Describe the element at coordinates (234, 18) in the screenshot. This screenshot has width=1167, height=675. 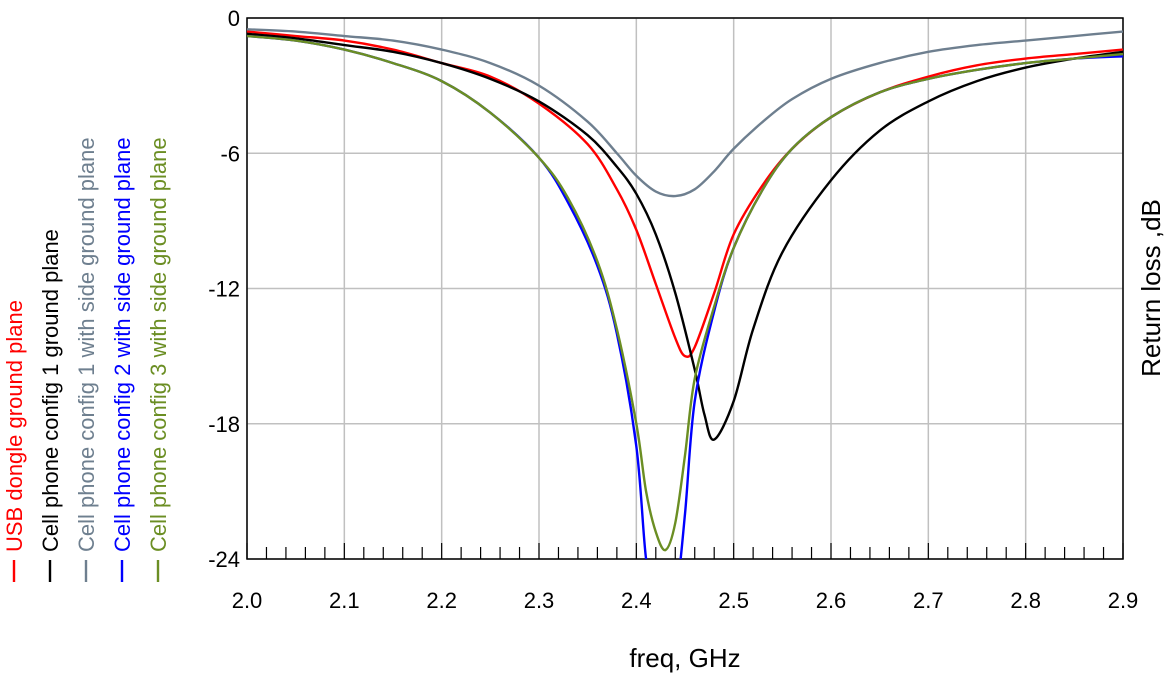
I see `y-tick-label: 0` at that location.